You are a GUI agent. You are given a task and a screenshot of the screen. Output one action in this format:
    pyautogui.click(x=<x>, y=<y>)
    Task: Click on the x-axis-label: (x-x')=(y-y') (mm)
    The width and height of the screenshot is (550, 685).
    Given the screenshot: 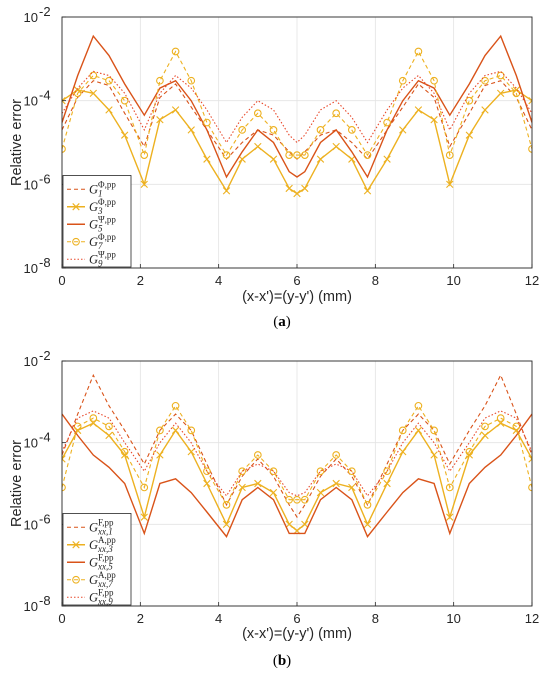 What is the action you would take?
    pyautogui.click(x=297, y=634)
    